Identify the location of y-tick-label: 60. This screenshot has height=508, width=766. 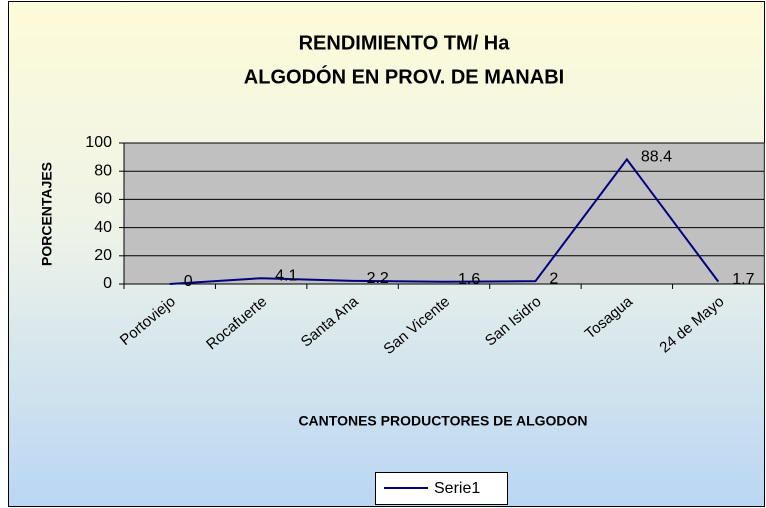
(103, 199).